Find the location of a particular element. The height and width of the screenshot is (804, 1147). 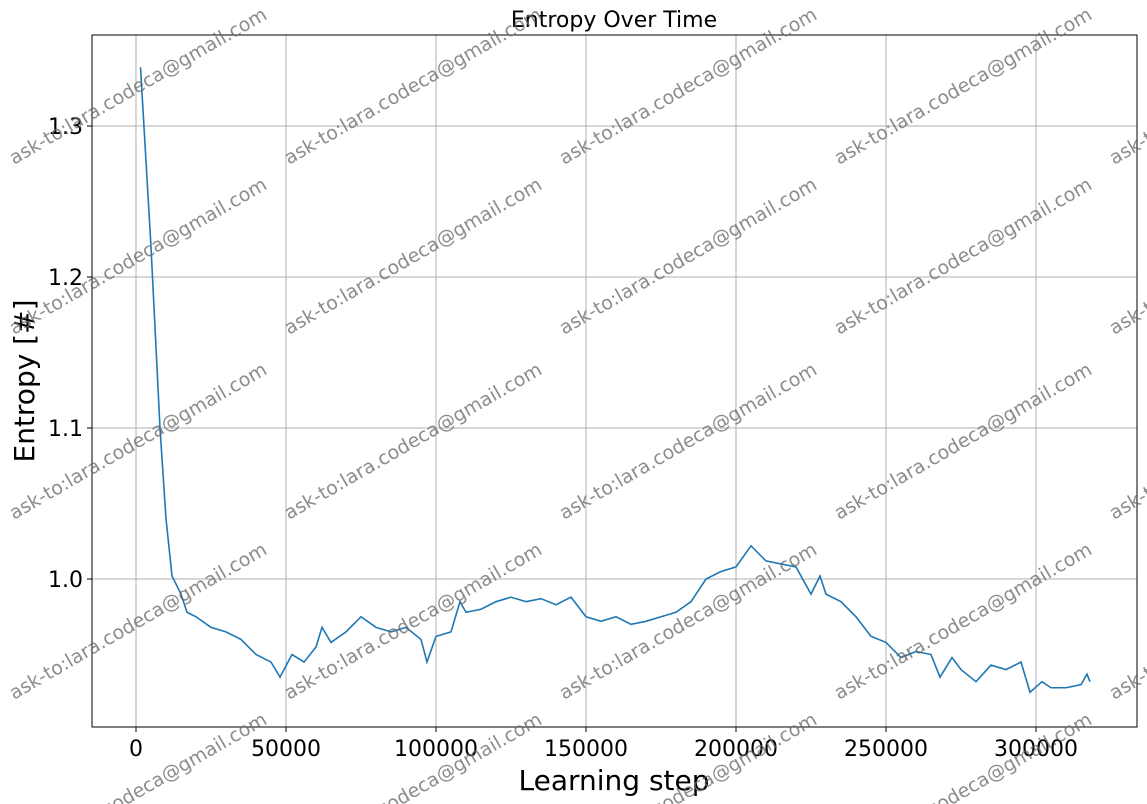

x-tick-label: 300000 is located at coordinates (1036, 749).